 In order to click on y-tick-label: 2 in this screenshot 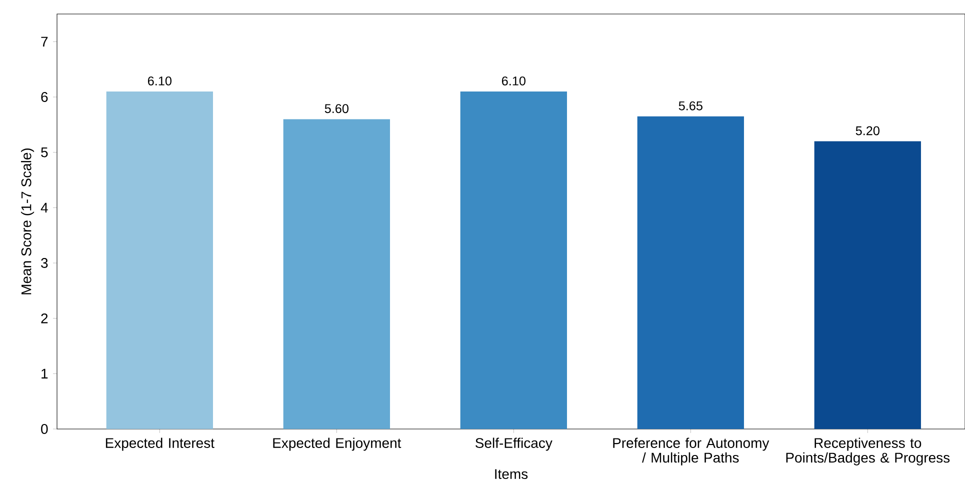, I will do `click(44, 318)`.